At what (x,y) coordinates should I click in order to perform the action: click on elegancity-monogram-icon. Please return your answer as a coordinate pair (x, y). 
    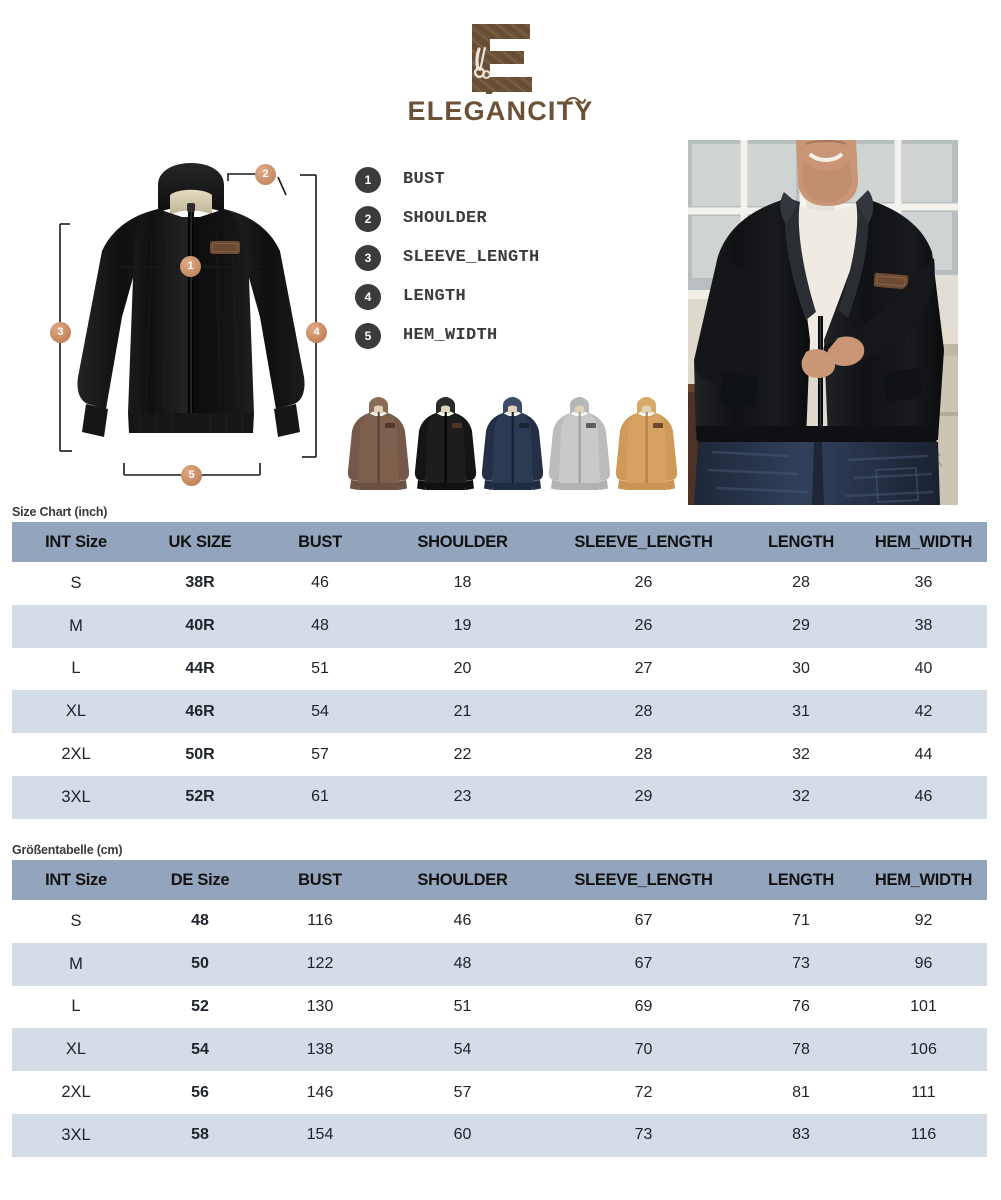
    Looking at the image, I should click on (501, 61).